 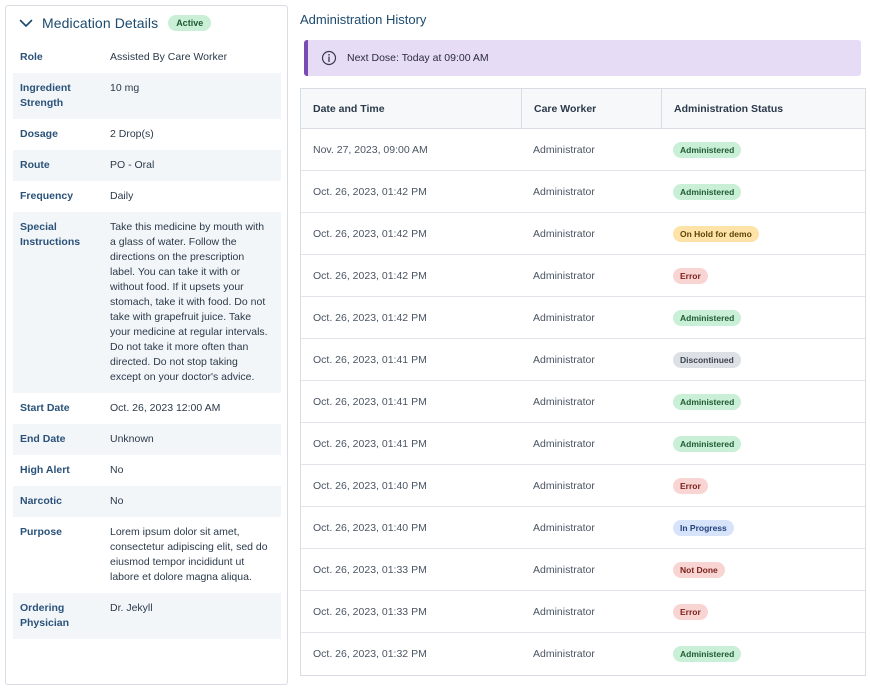 What do you see at coordinates (147, 616) in the screenshot?
I see `detail-row: Ordering Physician Dr. Jekyll` at bounding box center [147, 616].